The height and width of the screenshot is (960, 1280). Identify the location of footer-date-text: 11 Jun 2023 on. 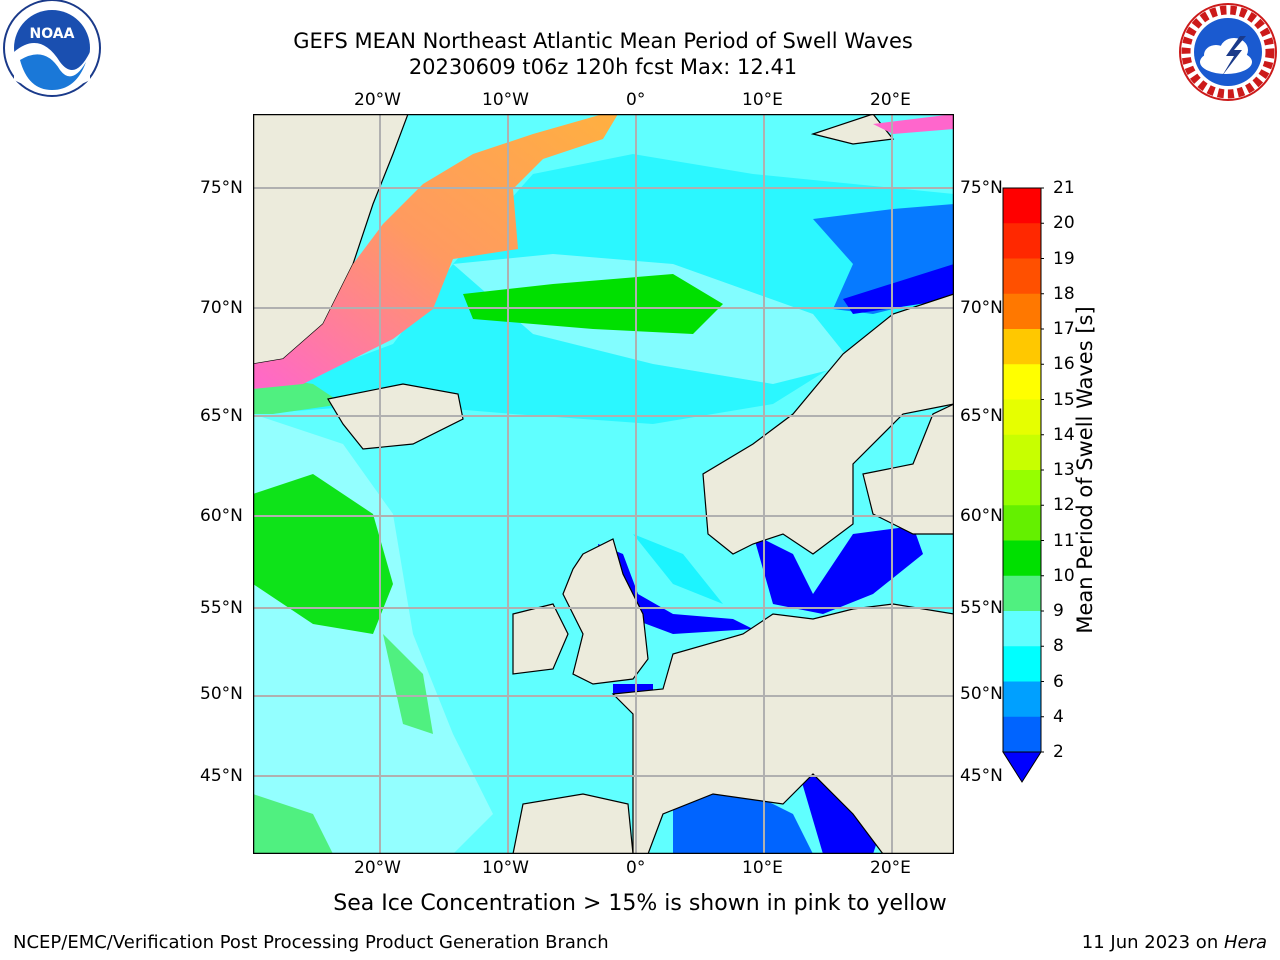
(1152, 942).